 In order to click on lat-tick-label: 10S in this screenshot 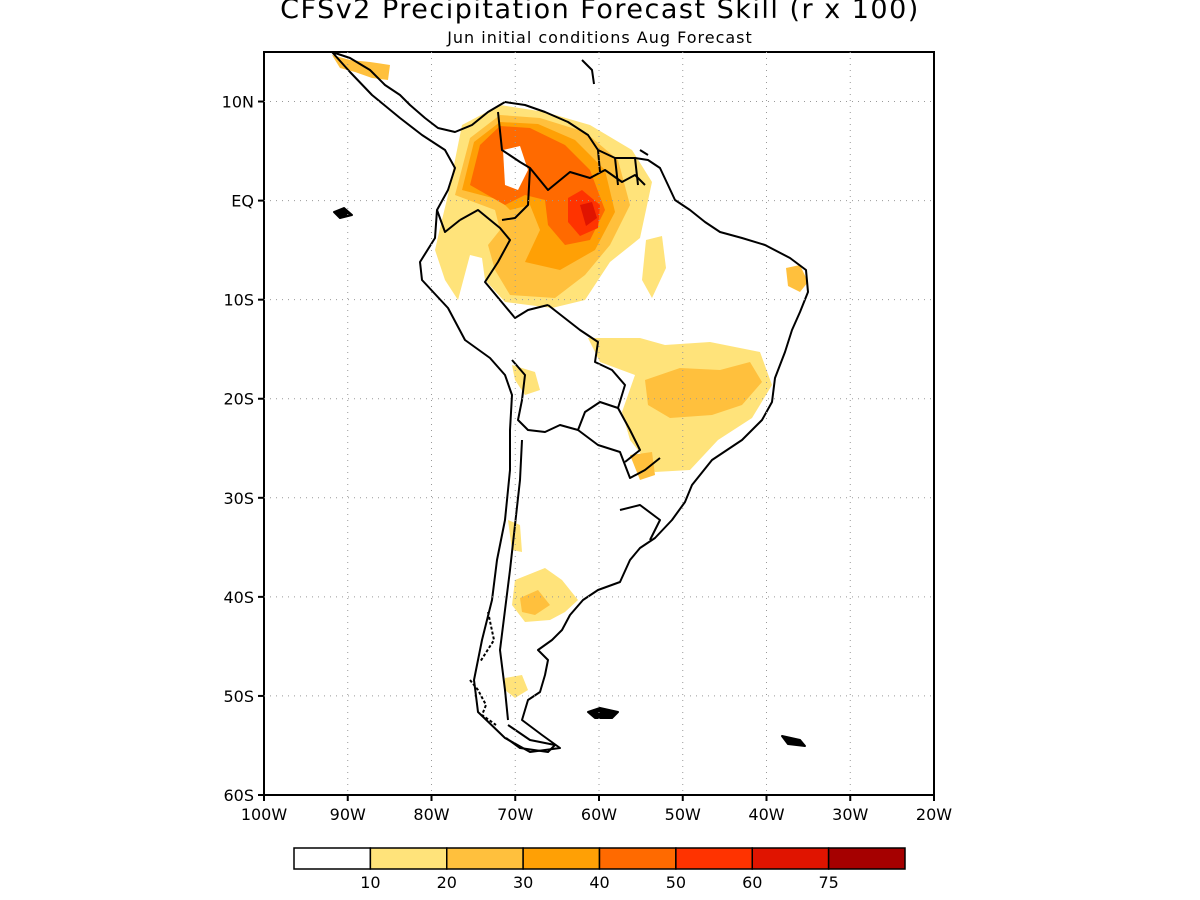, I will do `click(238, 300)`.